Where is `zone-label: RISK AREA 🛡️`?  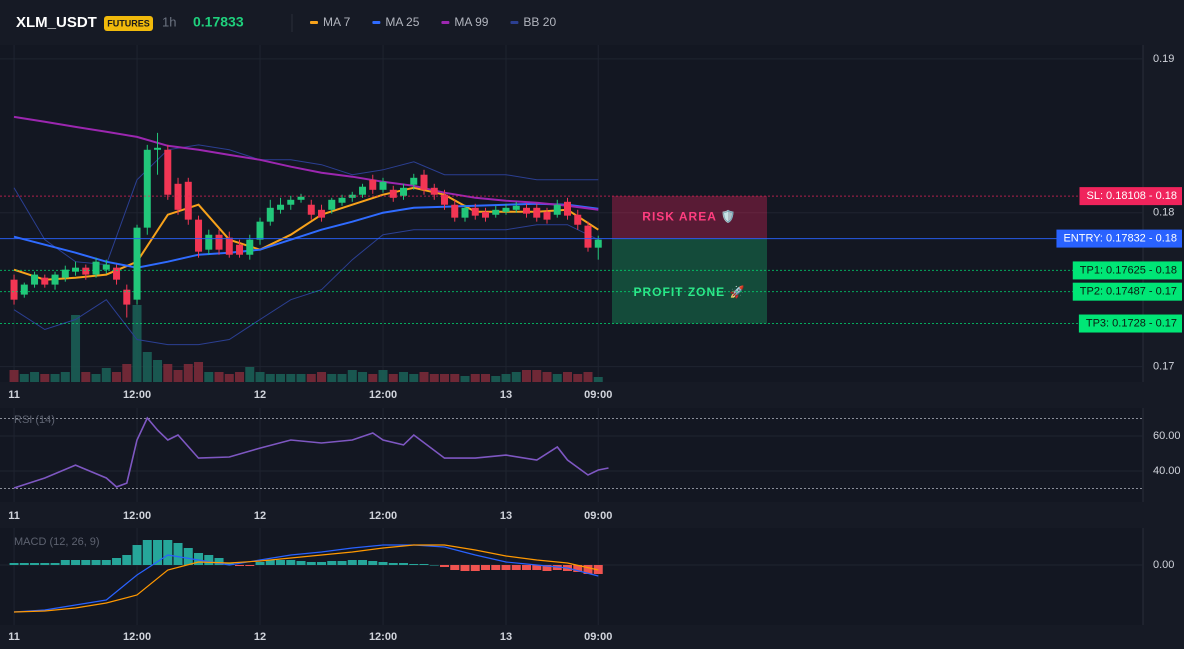 zone-label: RISK AREA 🛡️ is located at coordinates (689, 217).